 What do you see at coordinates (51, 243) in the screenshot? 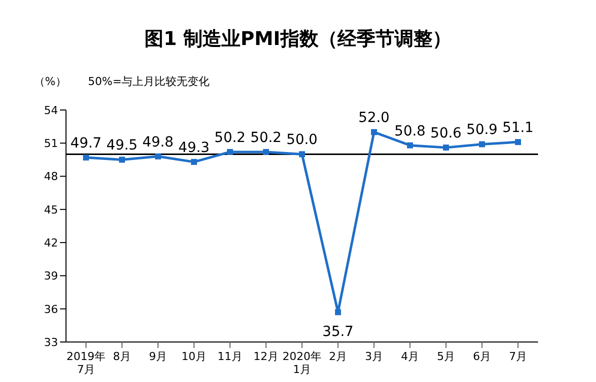
I see `y-tick-label: 42` at bounding box center [51, 243].